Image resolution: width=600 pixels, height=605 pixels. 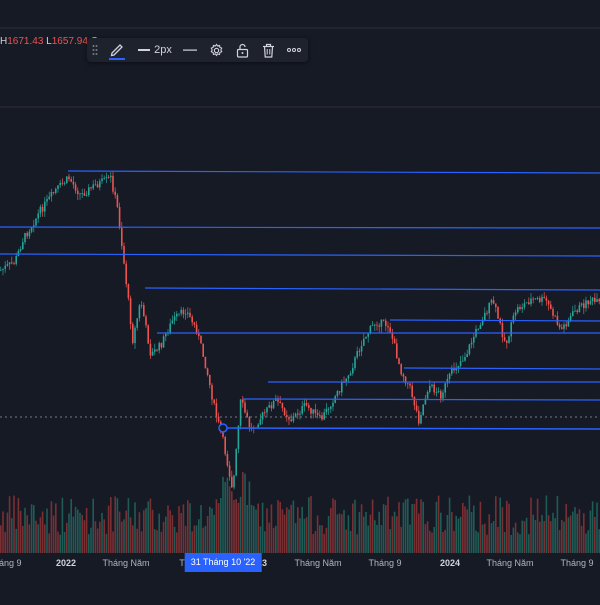 I want to click on settings-button, so click(x=216, y=50).